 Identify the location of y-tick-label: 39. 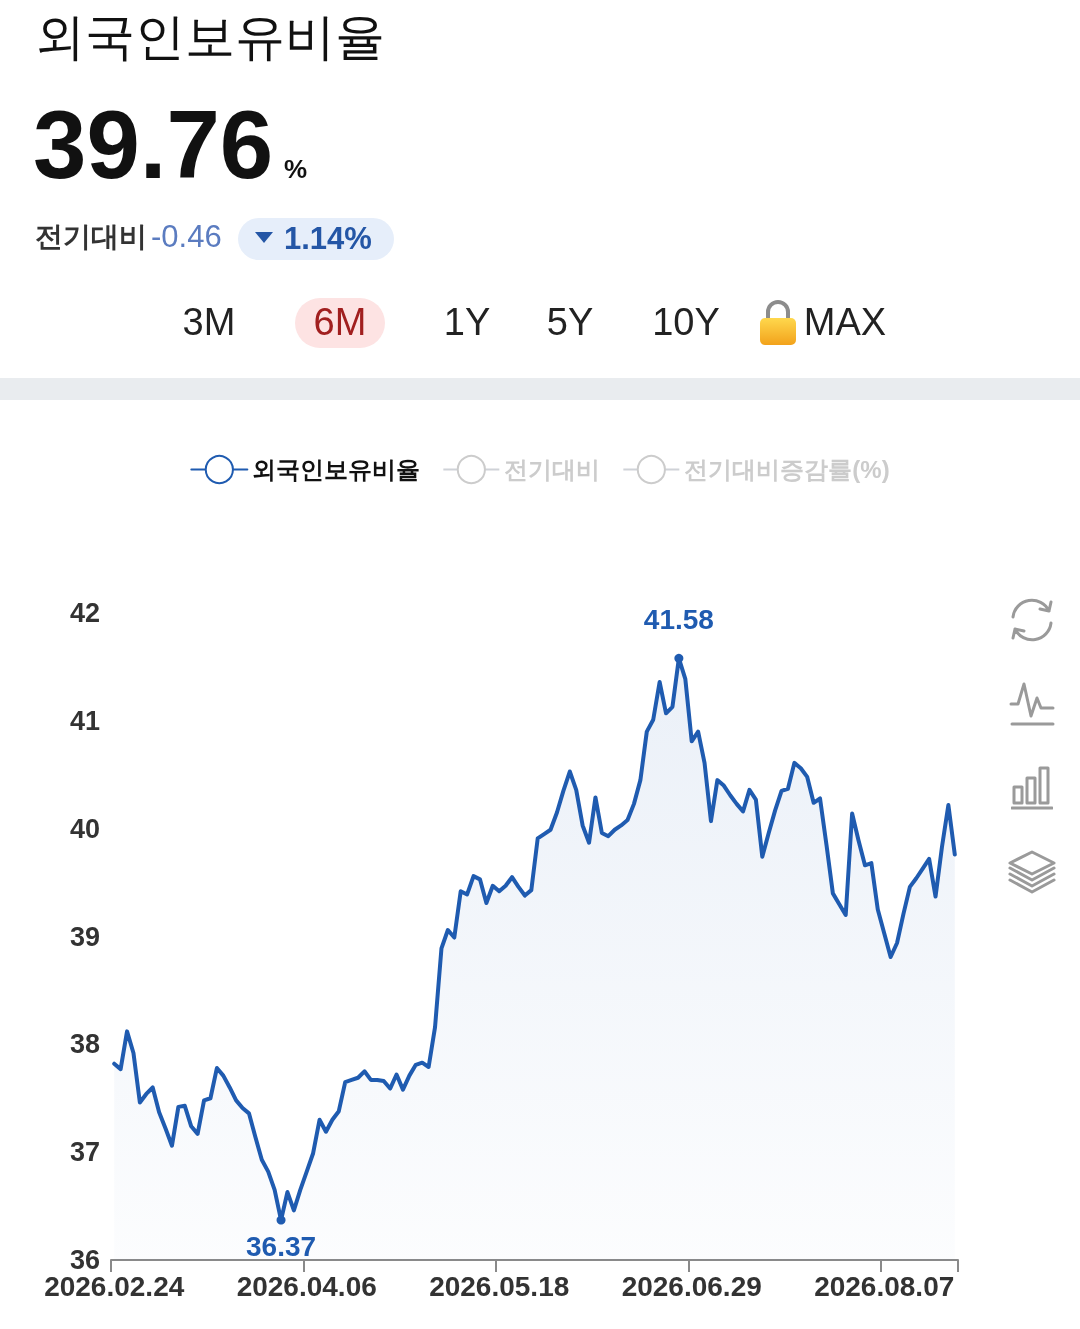
(84, 936).